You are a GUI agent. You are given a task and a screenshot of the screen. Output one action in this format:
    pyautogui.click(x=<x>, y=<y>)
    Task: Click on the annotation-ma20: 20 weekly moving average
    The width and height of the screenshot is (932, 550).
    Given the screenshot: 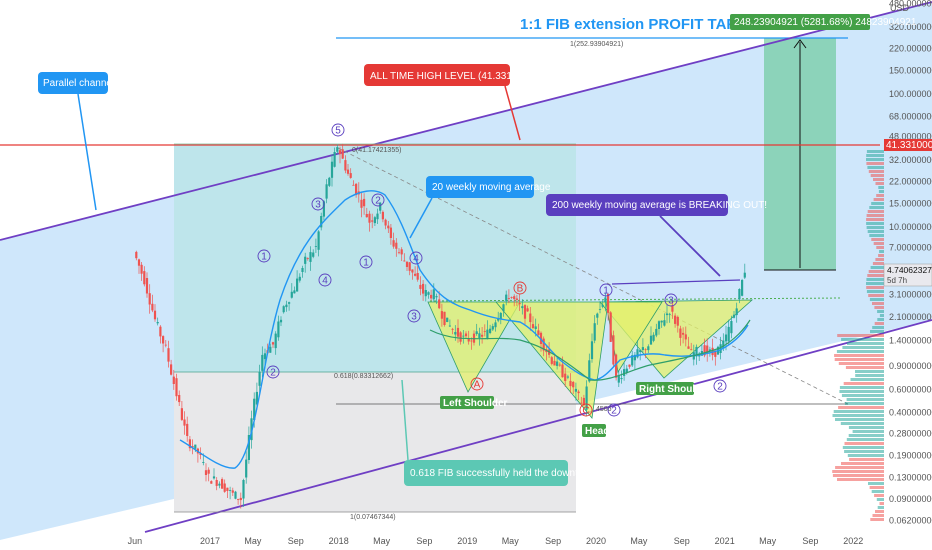 What is the action you would take?
    pyautogui.click(x=480, y=207)
    